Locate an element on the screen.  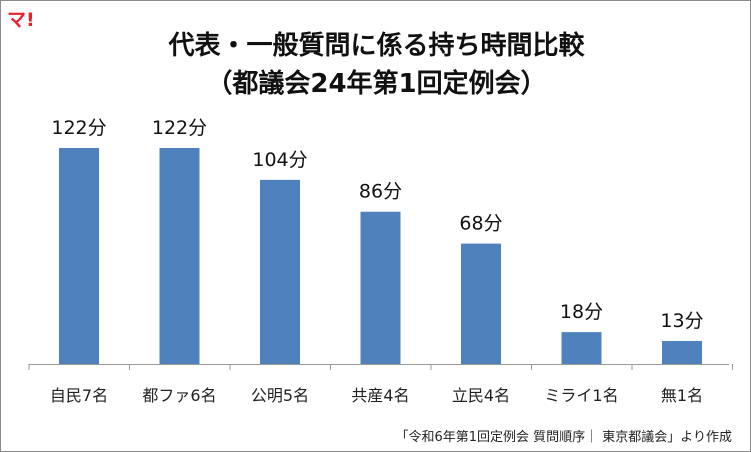
value-label-7: 13分 is located at coordinates (681, 321).